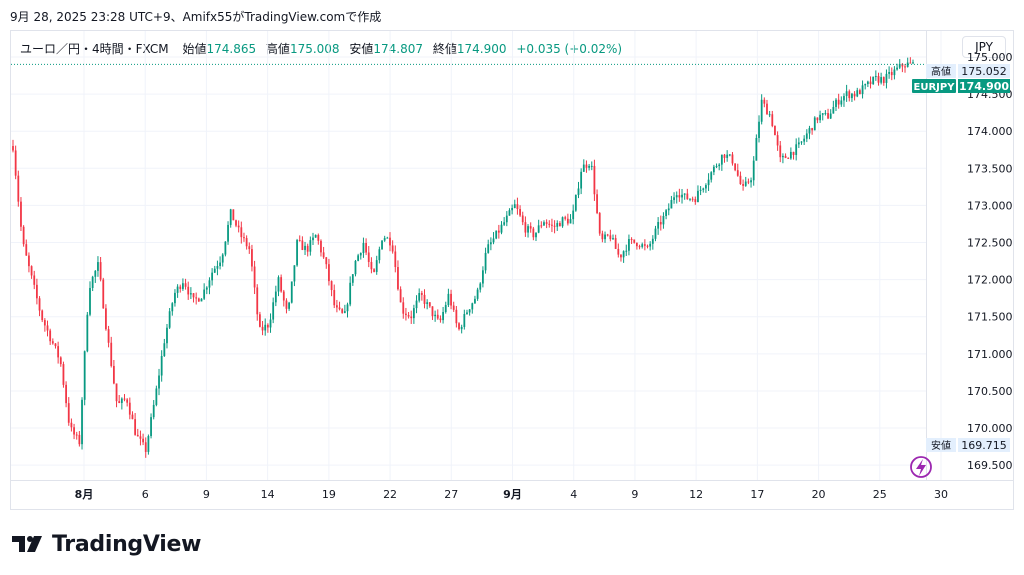 The image size is (1024, 575). I want to click on brand-name: TradingView, so click(127, 544).